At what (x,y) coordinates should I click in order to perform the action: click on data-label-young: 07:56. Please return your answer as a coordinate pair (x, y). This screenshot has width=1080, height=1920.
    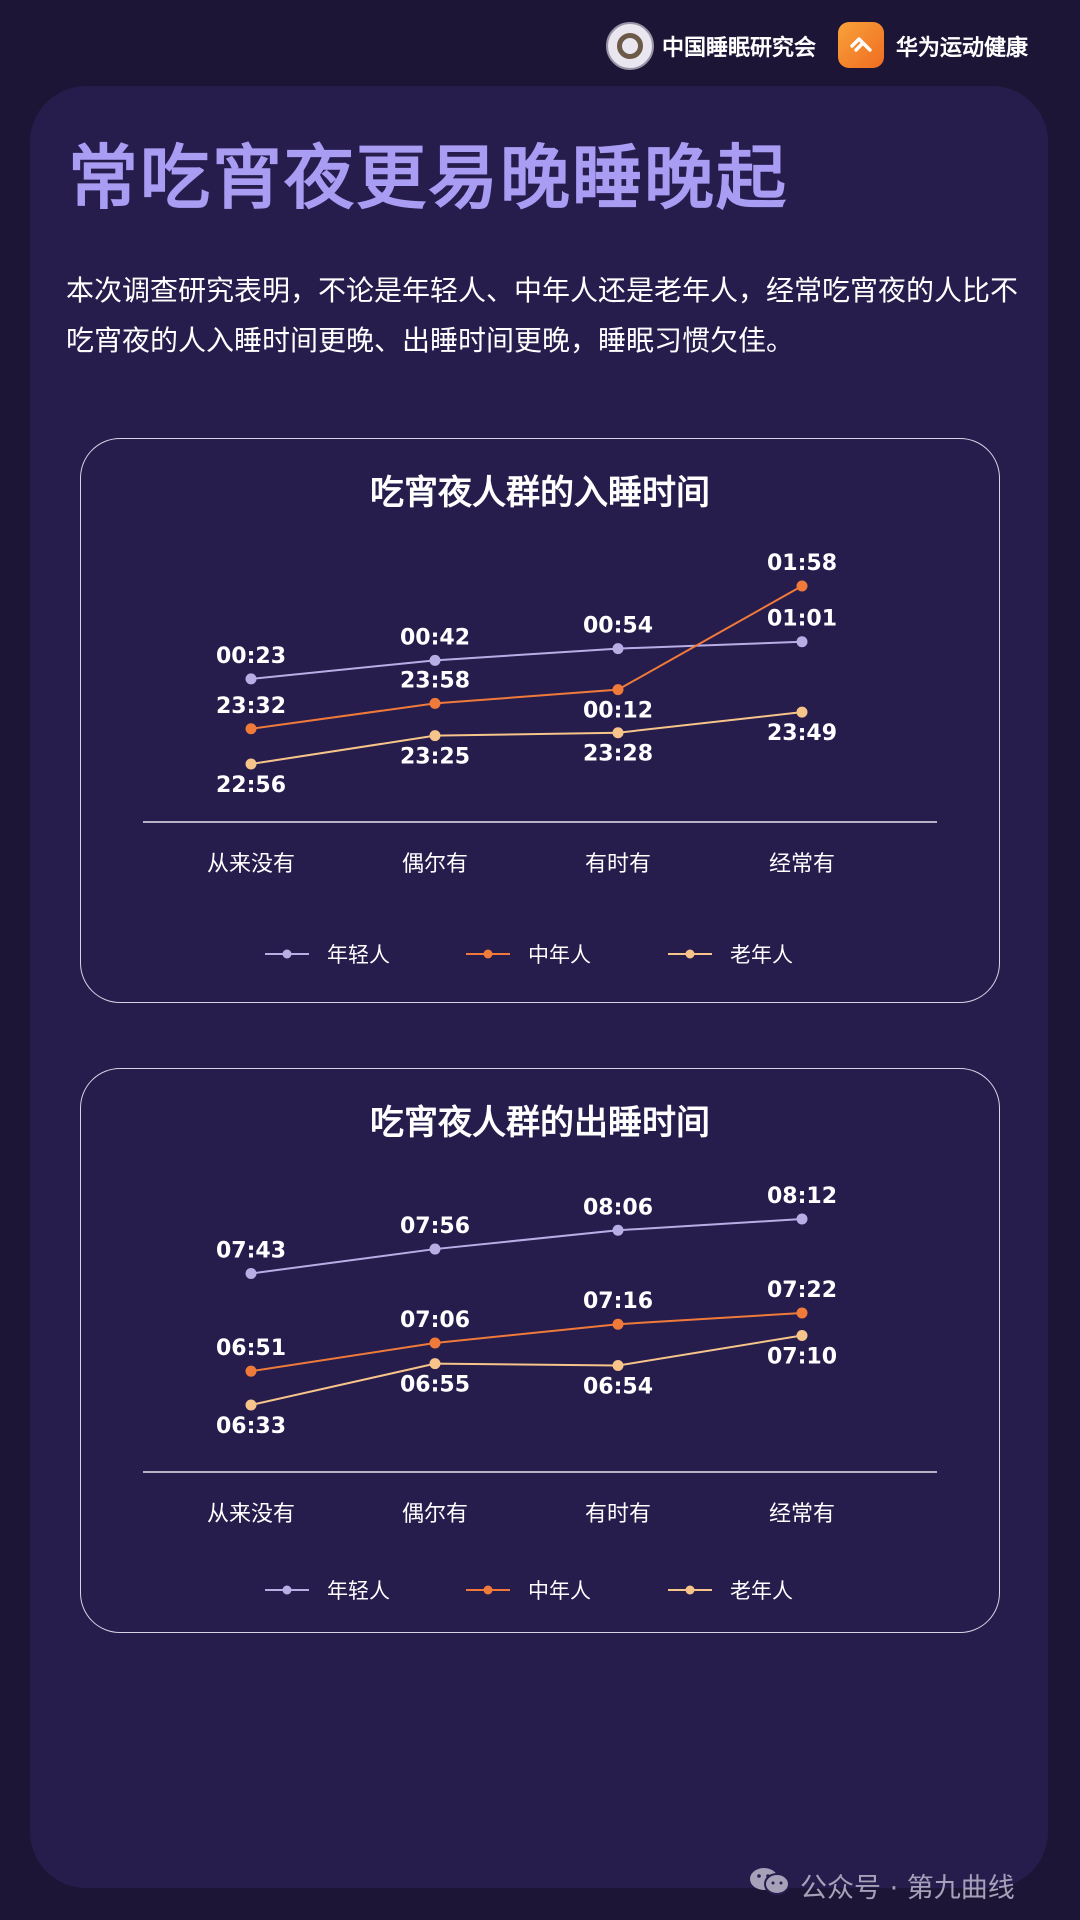
    Looking at the image, I should click on (435, 1226).